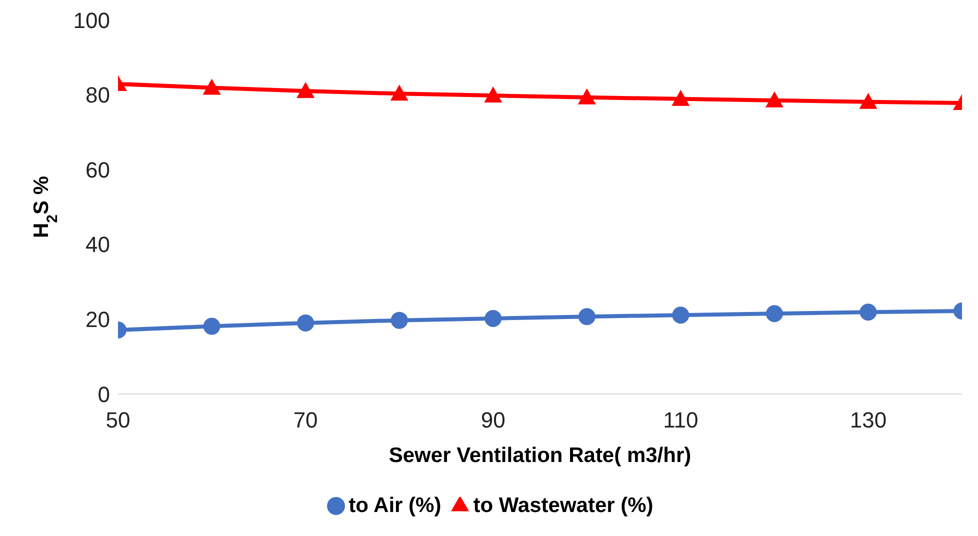  I want to click on x-axis-title: Sewer Ventilation Rate( m3/hr), so click(540, 455).